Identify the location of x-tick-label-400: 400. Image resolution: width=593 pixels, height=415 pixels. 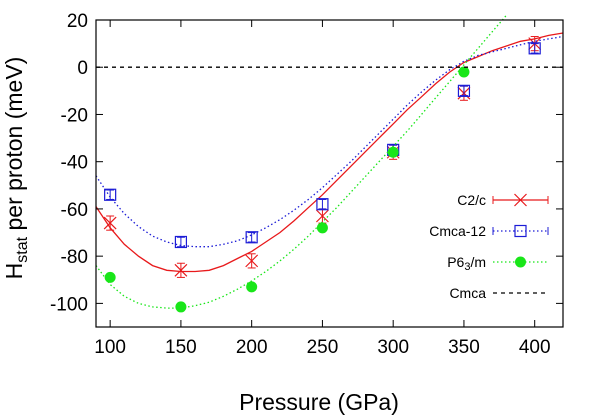
(535, 347).